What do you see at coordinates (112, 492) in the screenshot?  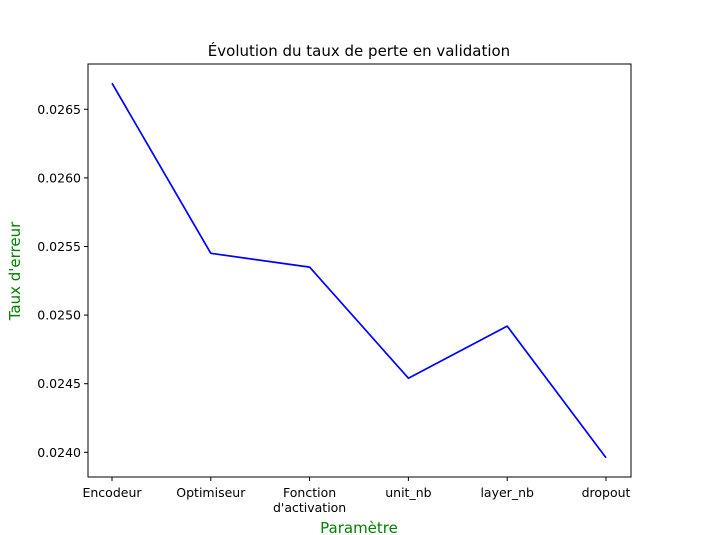 I see `x-tick-label: Encodeur` at bounding box center [112, 492].